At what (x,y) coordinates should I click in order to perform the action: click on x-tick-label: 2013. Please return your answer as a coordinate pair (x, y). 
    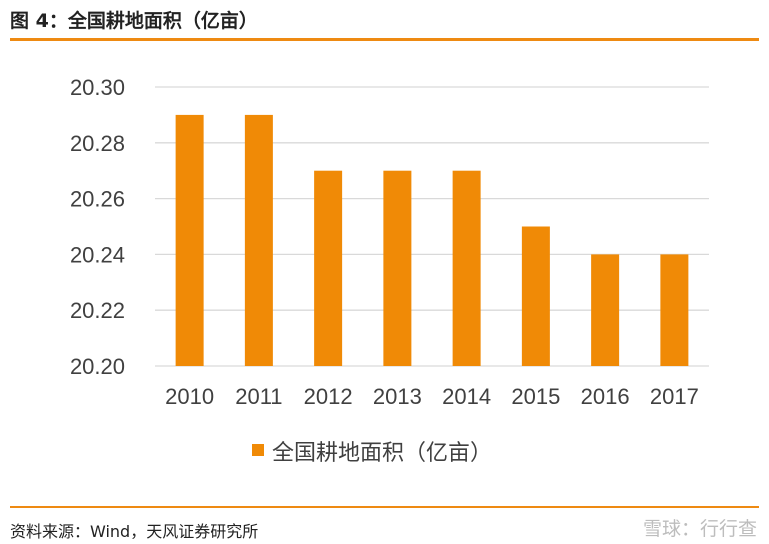
    Looking at the image, I should click on (397, 396).